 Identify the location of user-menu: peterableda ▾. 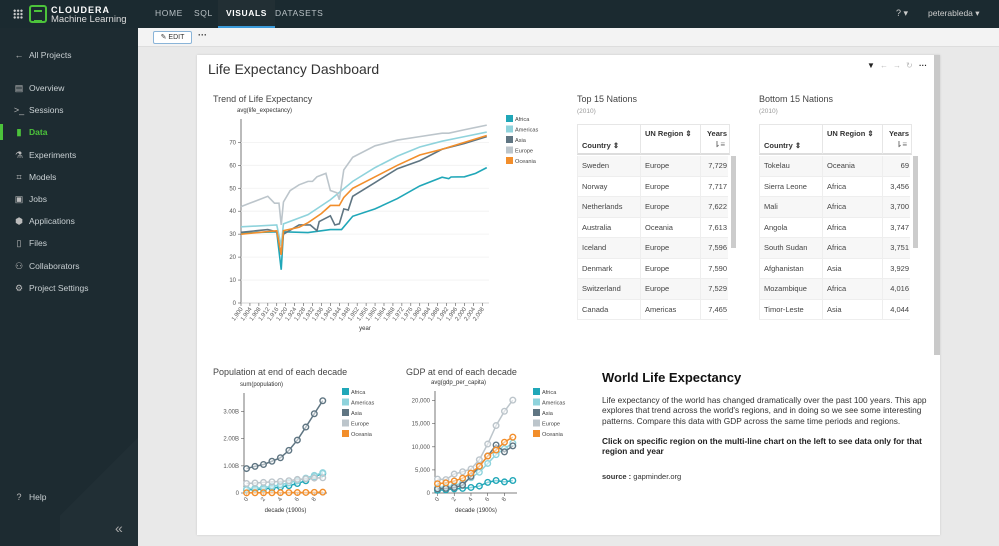
(954, 13).